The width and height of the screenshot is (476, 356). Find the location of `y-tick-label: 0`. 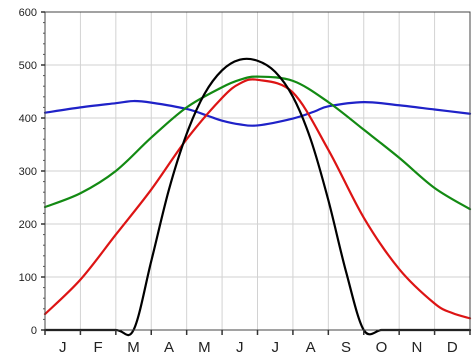

y-tick-label: 0 is located at coordinates (34, 331).